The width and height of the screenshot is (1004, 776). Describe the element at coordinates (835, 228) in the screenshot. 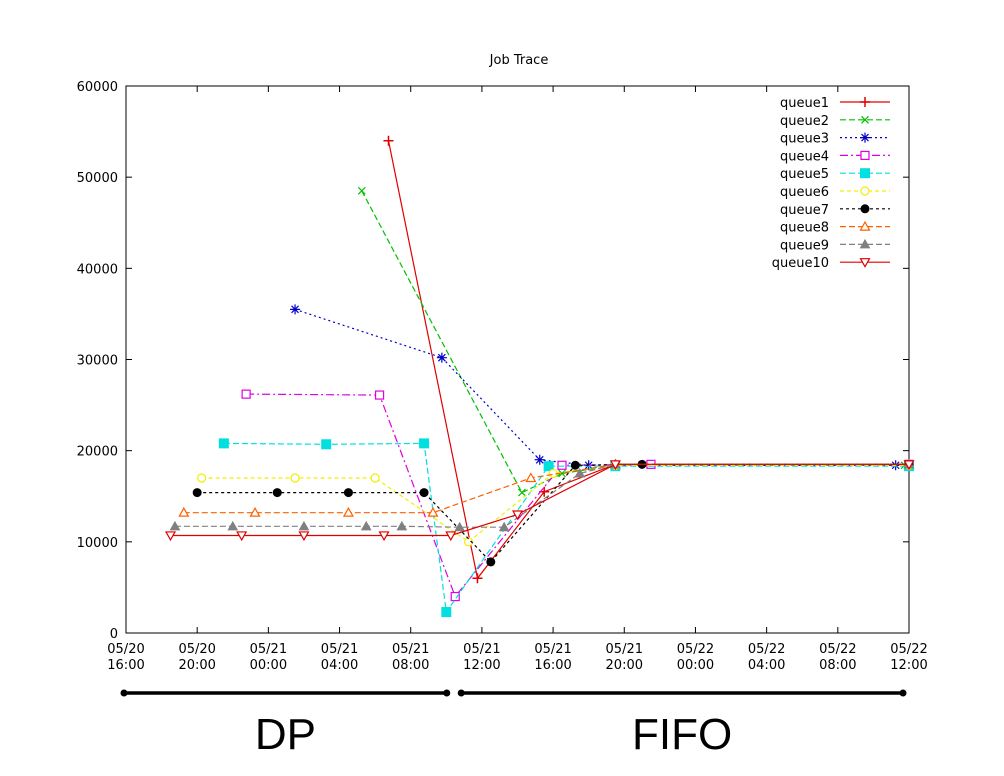

I see `legend-entry-queue8: queue8` at that location.